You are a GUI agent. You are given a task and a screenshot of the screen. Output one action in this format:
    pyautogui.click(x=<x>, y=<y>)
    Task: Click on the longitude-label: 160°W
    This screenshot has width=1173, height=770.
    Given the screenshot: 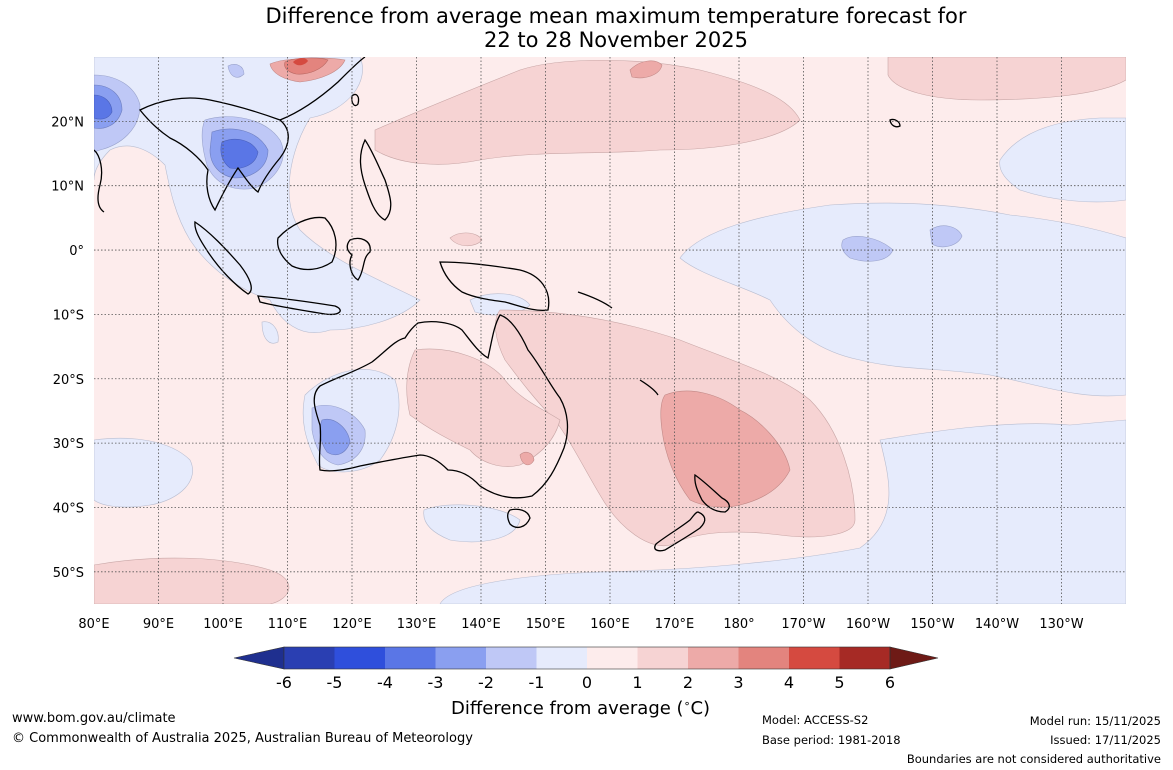 What is the action you would take?
    pyautogui.click(x=868, y=624)
    